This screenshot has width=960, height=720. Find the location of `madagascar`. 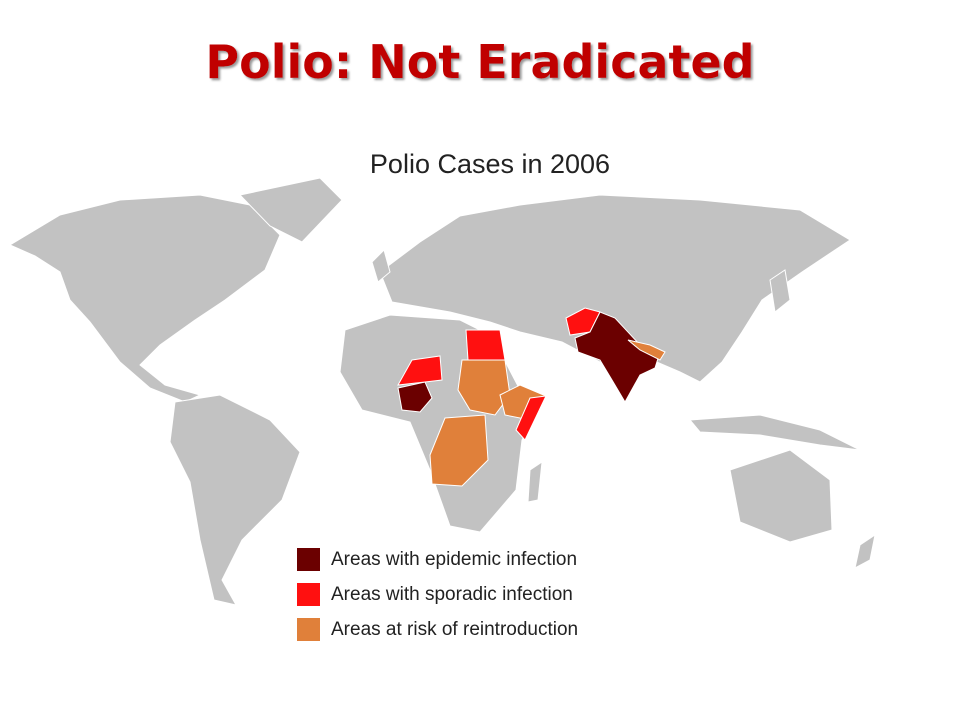

madagascar is located at coordinates (535, 481).